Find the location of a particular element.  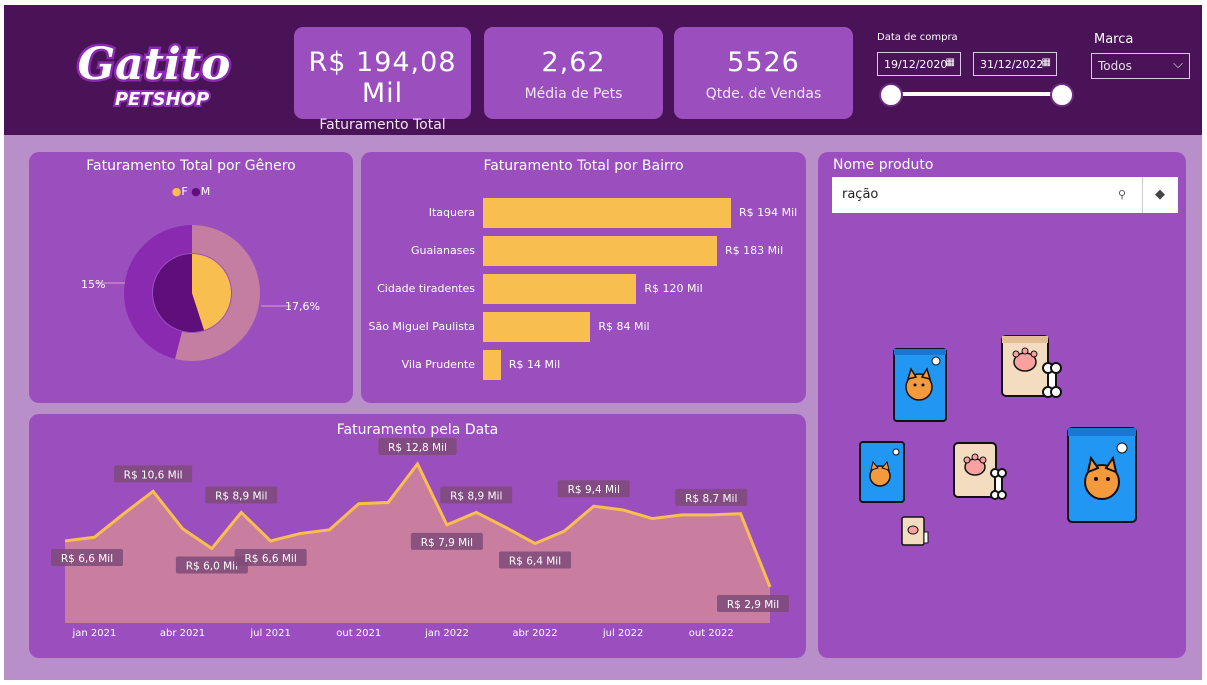

date-end-input: 31/12/2022 ▦ is located at coordinates (1015, 64).